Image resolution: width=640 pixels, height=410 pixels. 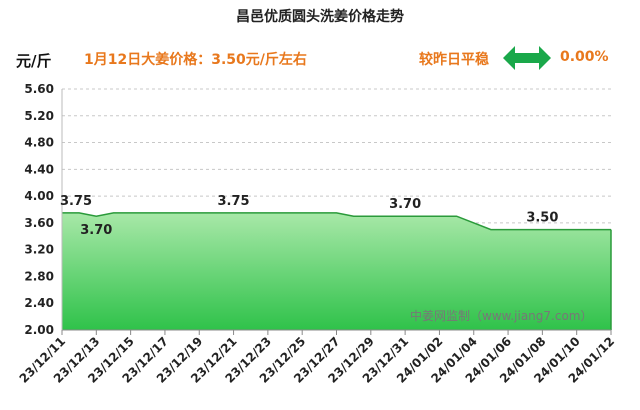 What do you see at coordinates (39, 89) in the screenshot?
I see `y-tick-label: 5.60` at bounding box center [39, 89].